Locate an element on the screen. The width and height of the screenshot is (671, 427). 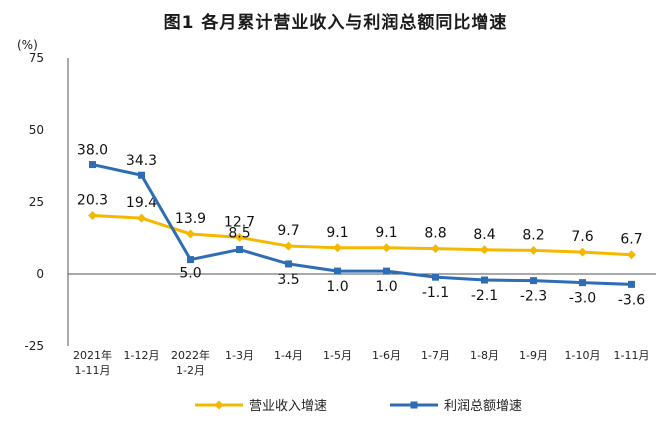
data-label: 8.8 is located at coordinates (435, 234).